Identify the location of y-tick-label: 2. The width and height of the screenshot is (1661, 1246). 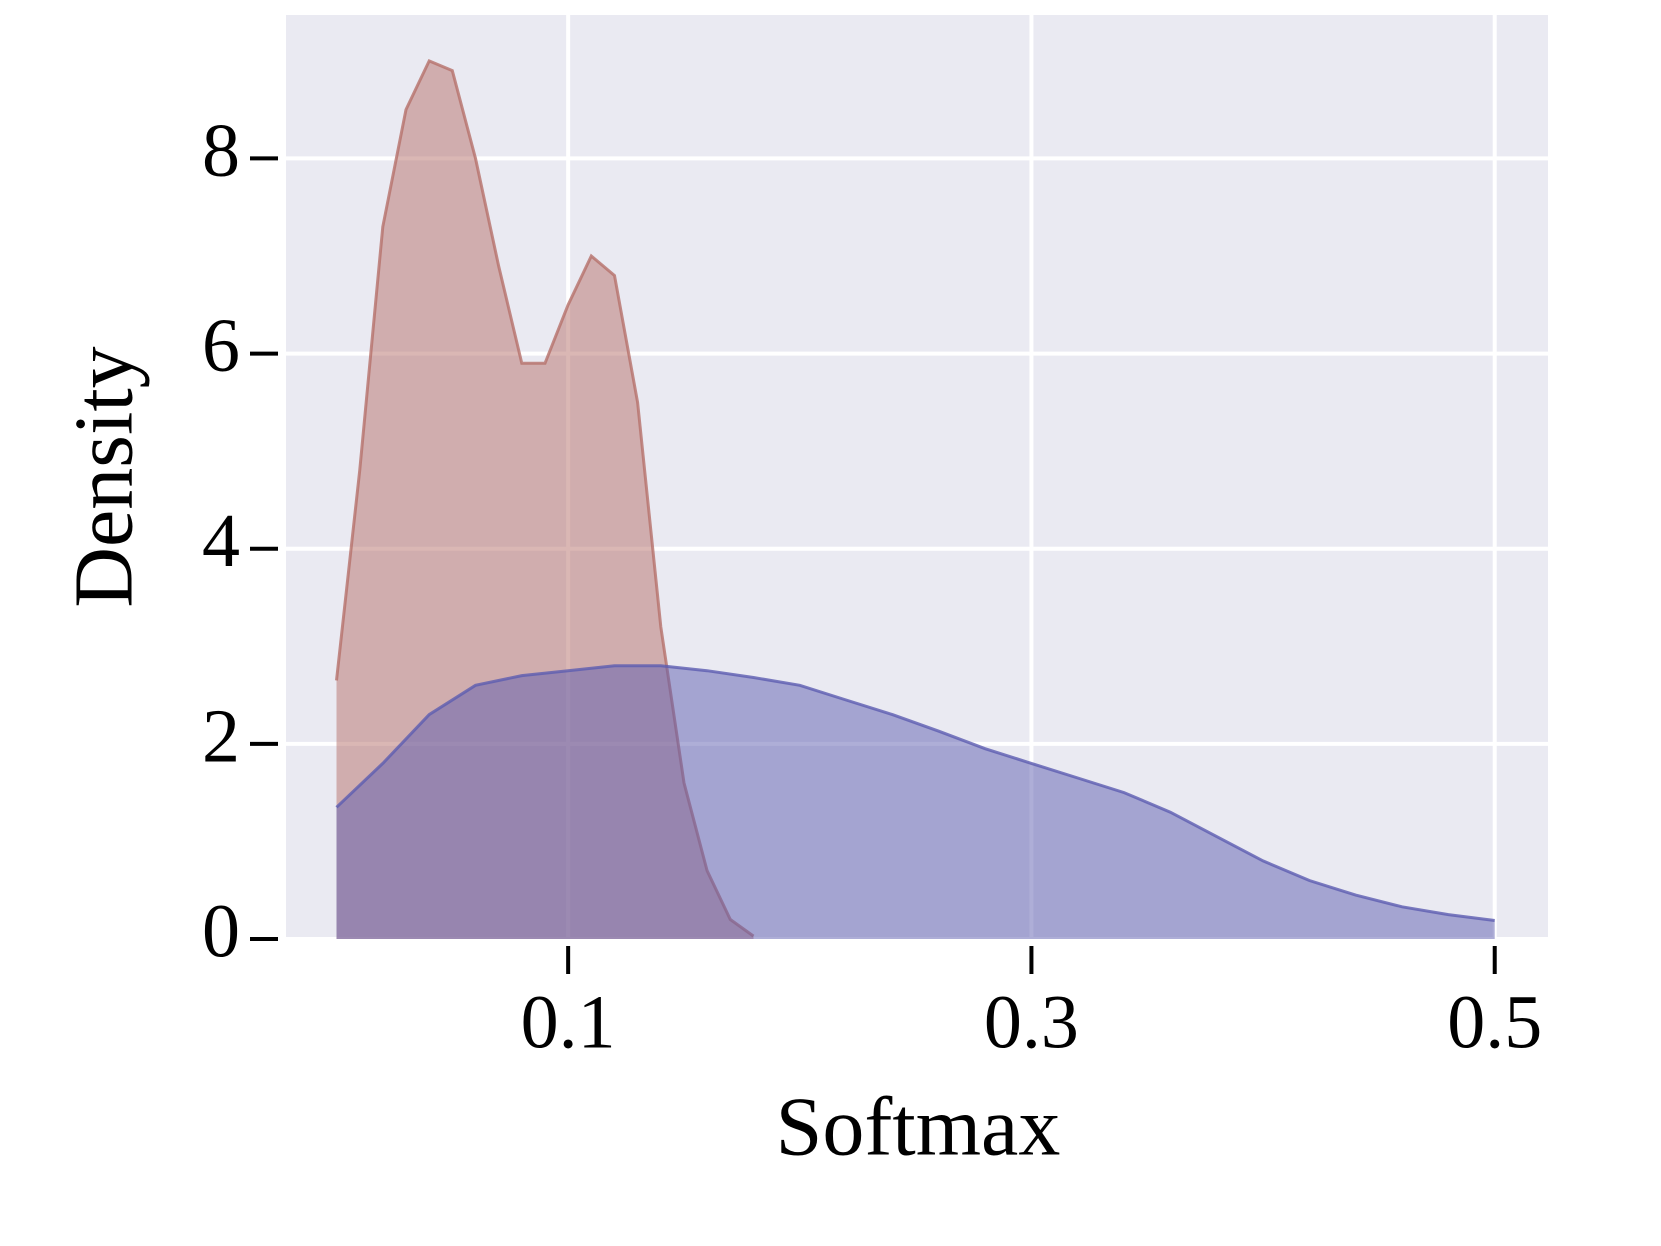
(221, 736).